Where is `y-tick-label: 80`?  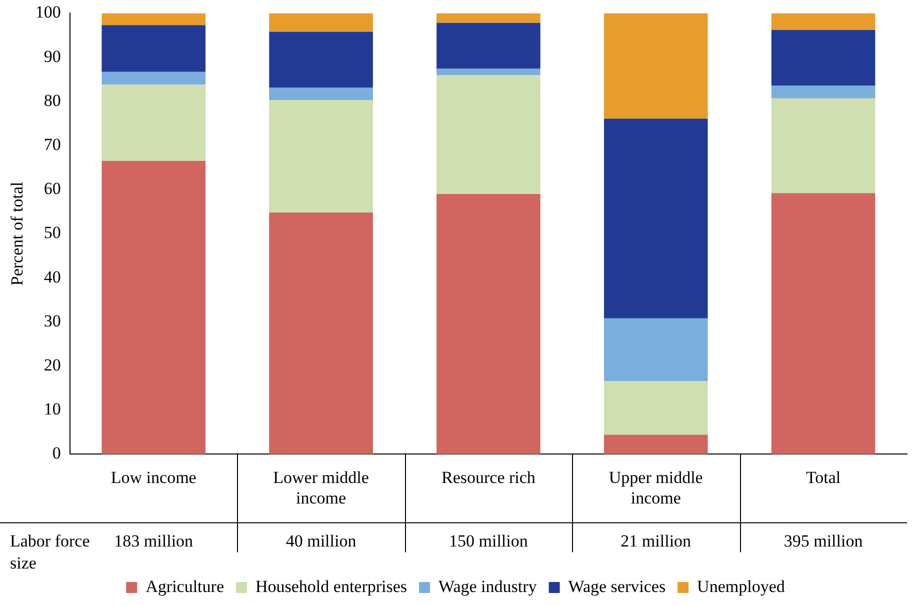
y-tick-label: 80 is located at coordinates (52, 100).